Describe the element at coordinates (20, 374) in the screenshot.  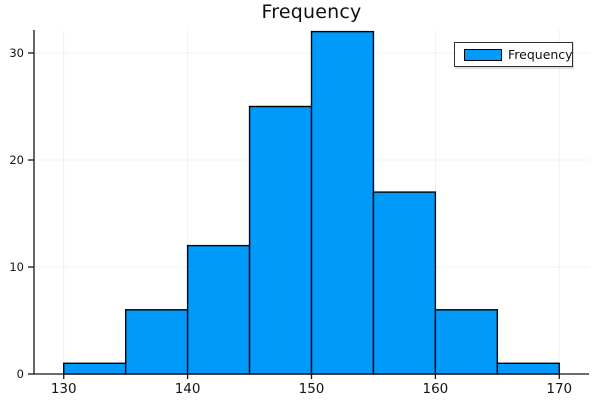
I see `y-tick-label: 0` at that location.